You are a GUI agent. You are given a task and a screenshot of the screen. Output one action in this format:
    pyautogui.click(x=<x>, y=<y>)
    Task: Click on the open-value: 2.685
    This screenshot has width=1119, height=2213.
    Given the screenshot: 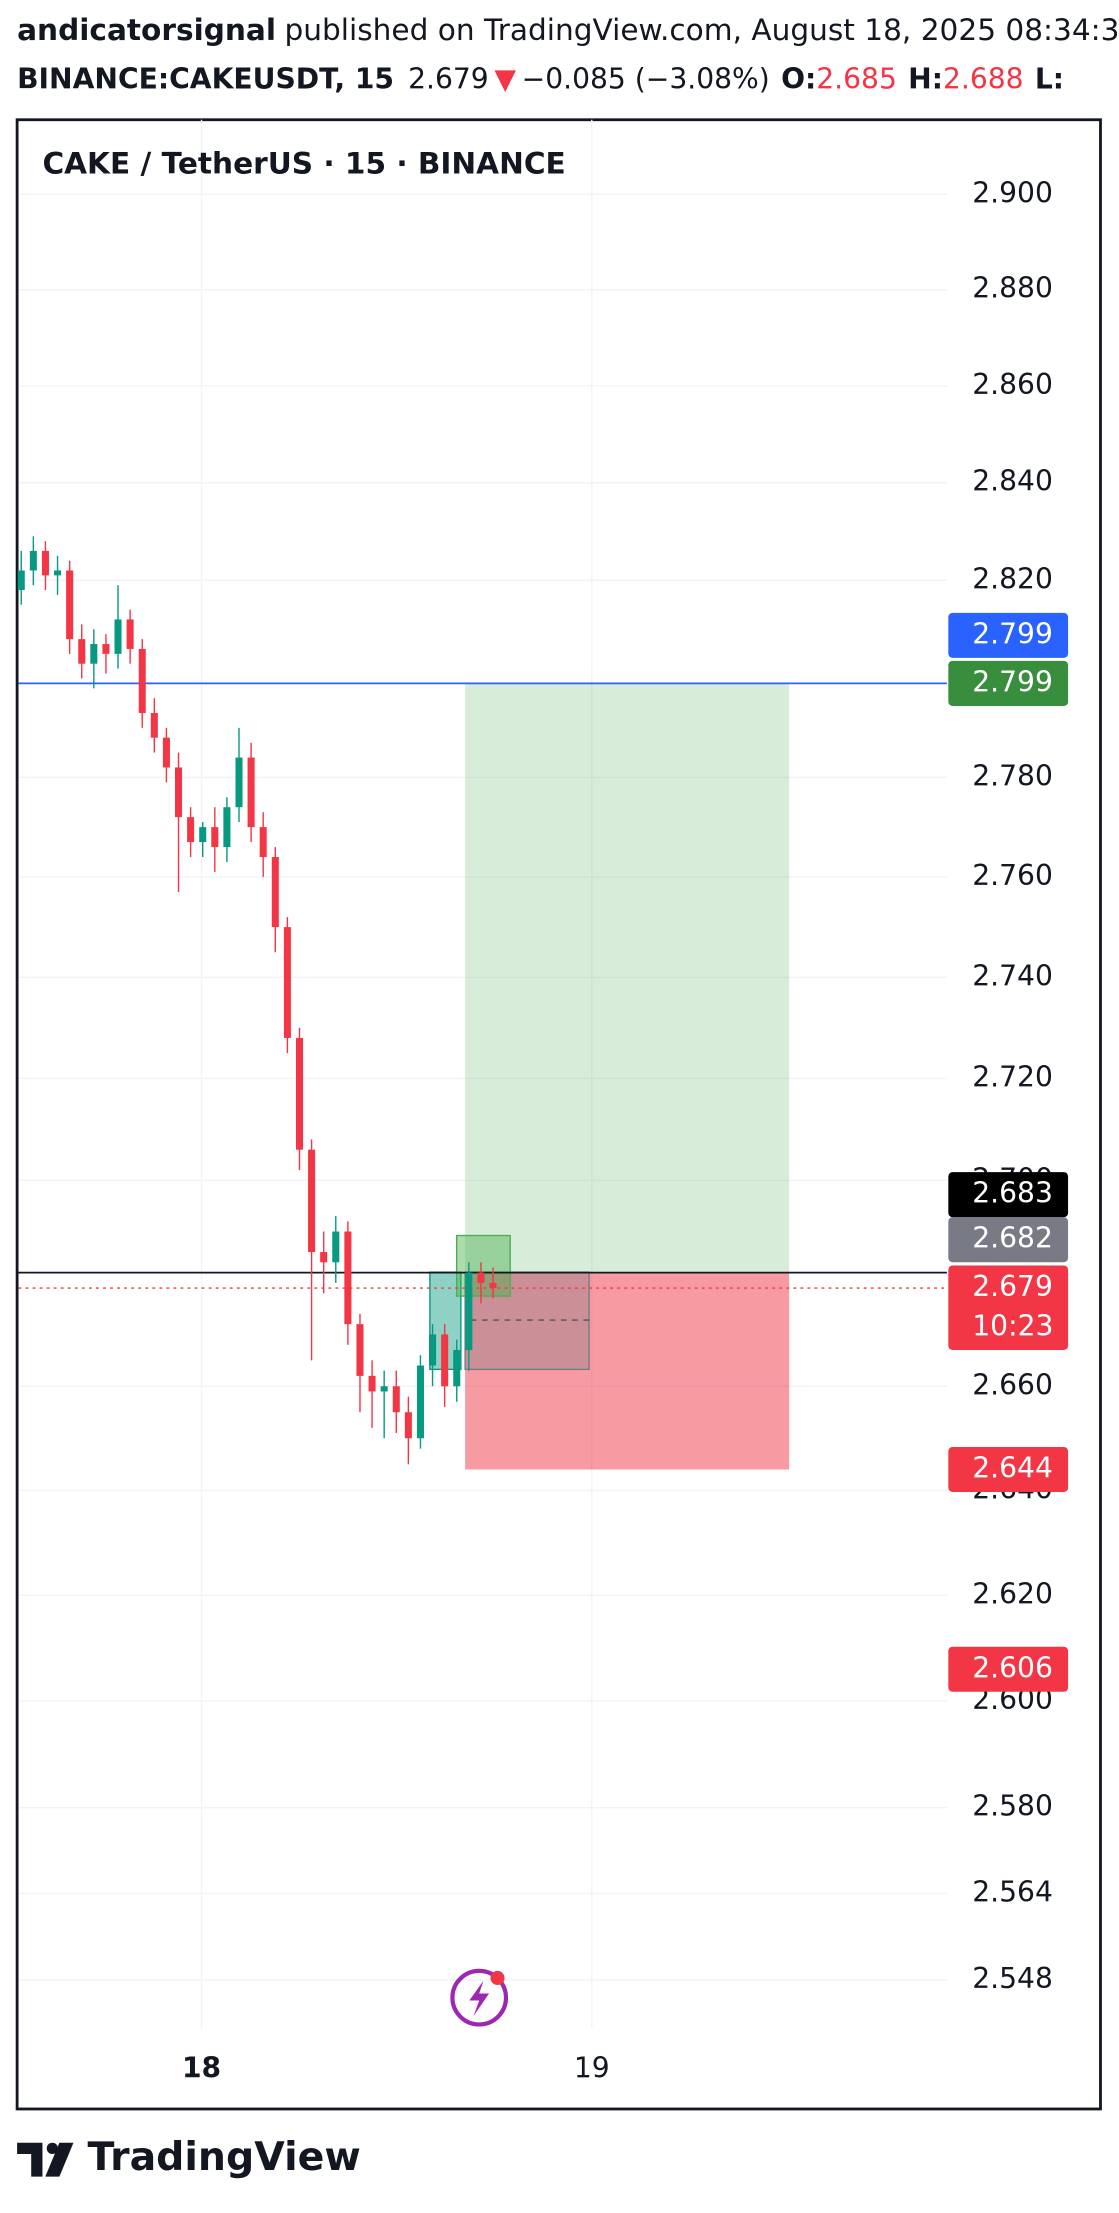 What is the action you would take?
    pyautogui.click(x=856, y=78)
    